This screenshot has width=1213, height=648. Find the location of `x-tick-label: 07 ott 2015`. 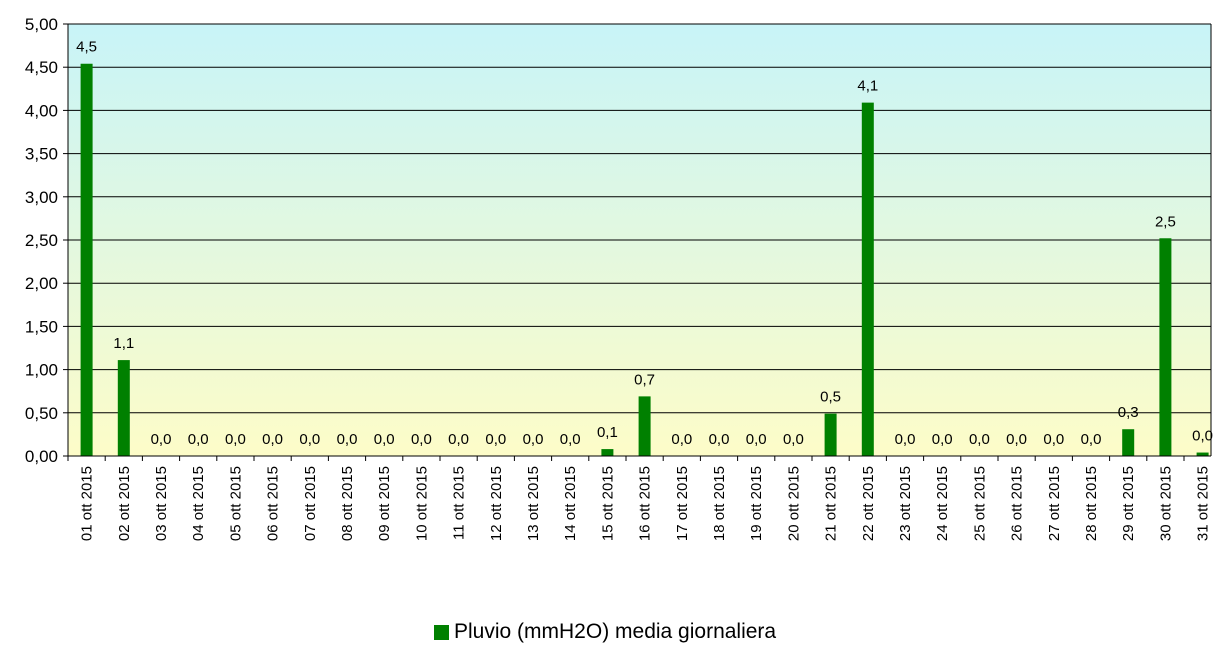

x-tick-label: 07 ott 2015 is located at coordinates (310, 503).